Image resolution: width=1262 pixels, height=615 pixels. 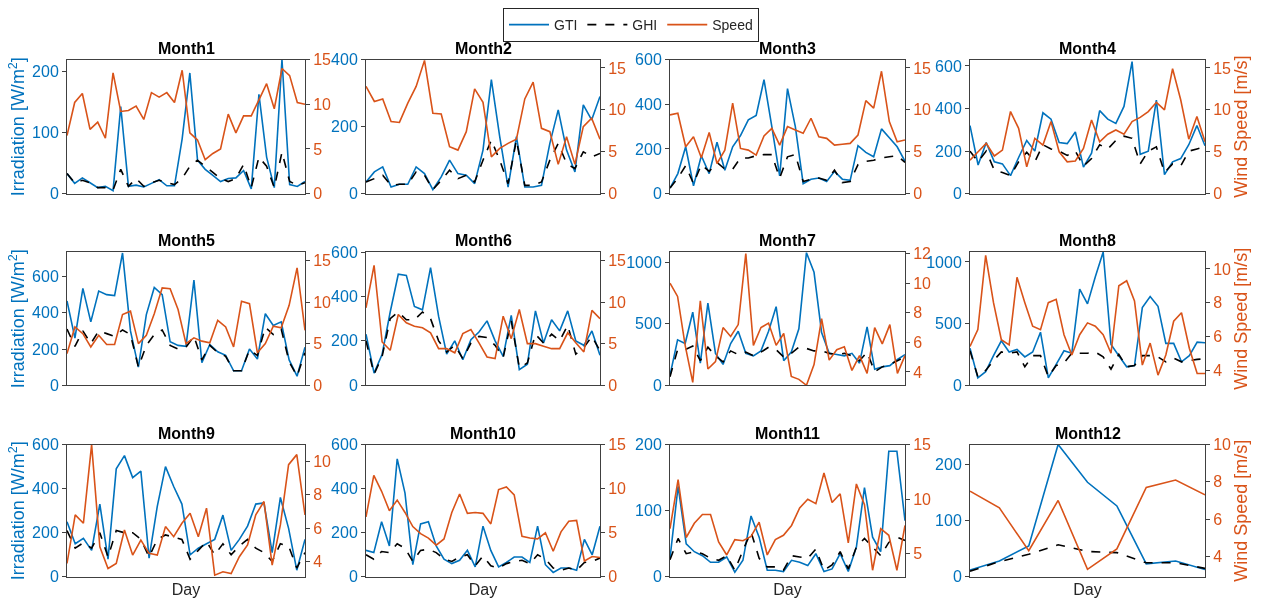 I want to click on y2-tick-label: 8, so click(x=318, y=495).